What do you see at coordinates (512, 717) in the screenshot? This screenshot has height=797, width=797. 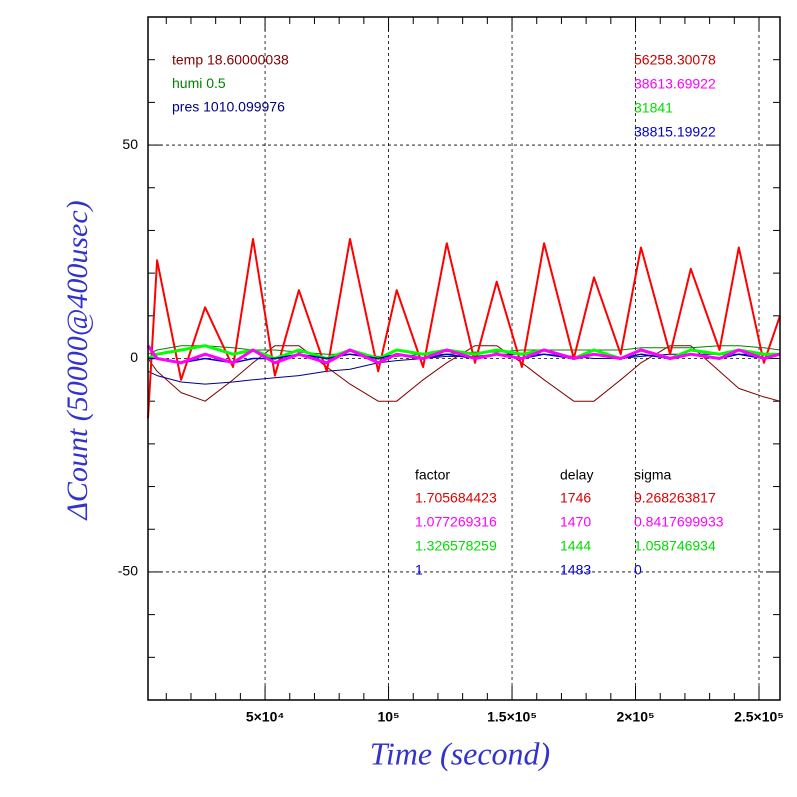 I see `x-tick-label: 1.5×10⁵` at bounding box center [512, 717].